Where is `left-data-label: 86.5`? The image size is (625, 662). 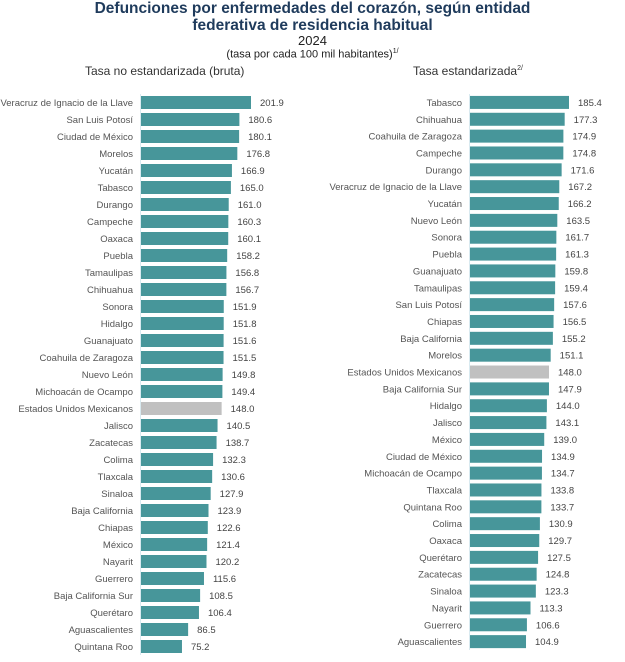
left-data-label: 86.5 is located at coordinates (206, 630).